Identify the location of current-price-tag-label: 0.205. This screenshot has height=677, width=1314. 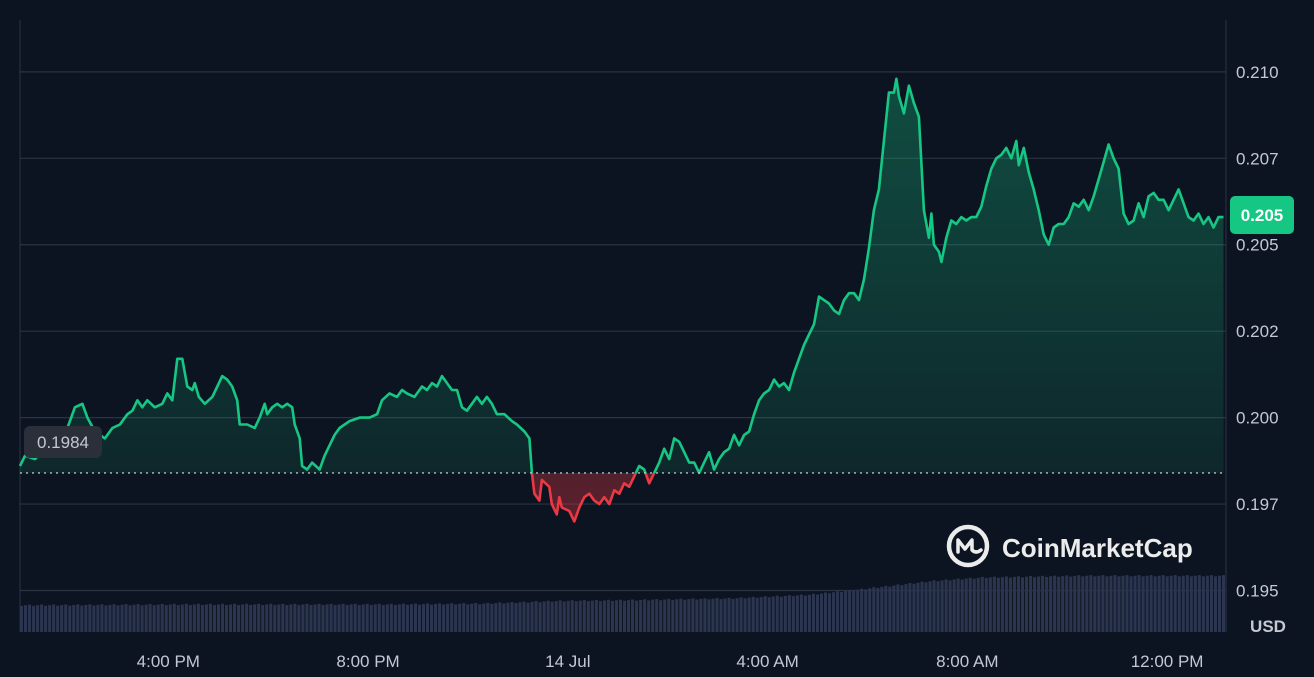
(1262, 215).